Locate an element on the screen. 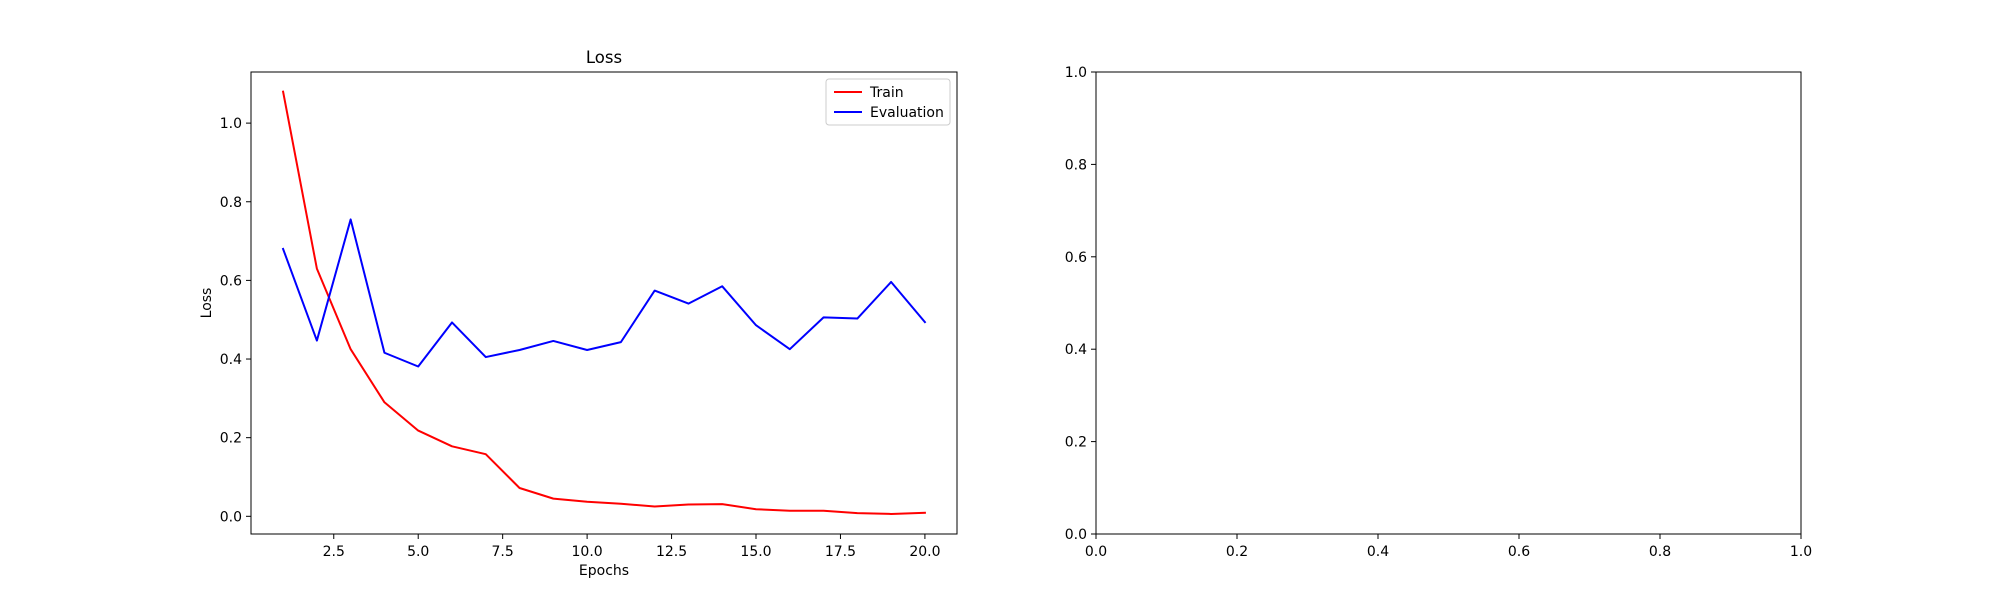 This screenshot has height=600, width=2000. legend-box is located at coordinates (888, 102).